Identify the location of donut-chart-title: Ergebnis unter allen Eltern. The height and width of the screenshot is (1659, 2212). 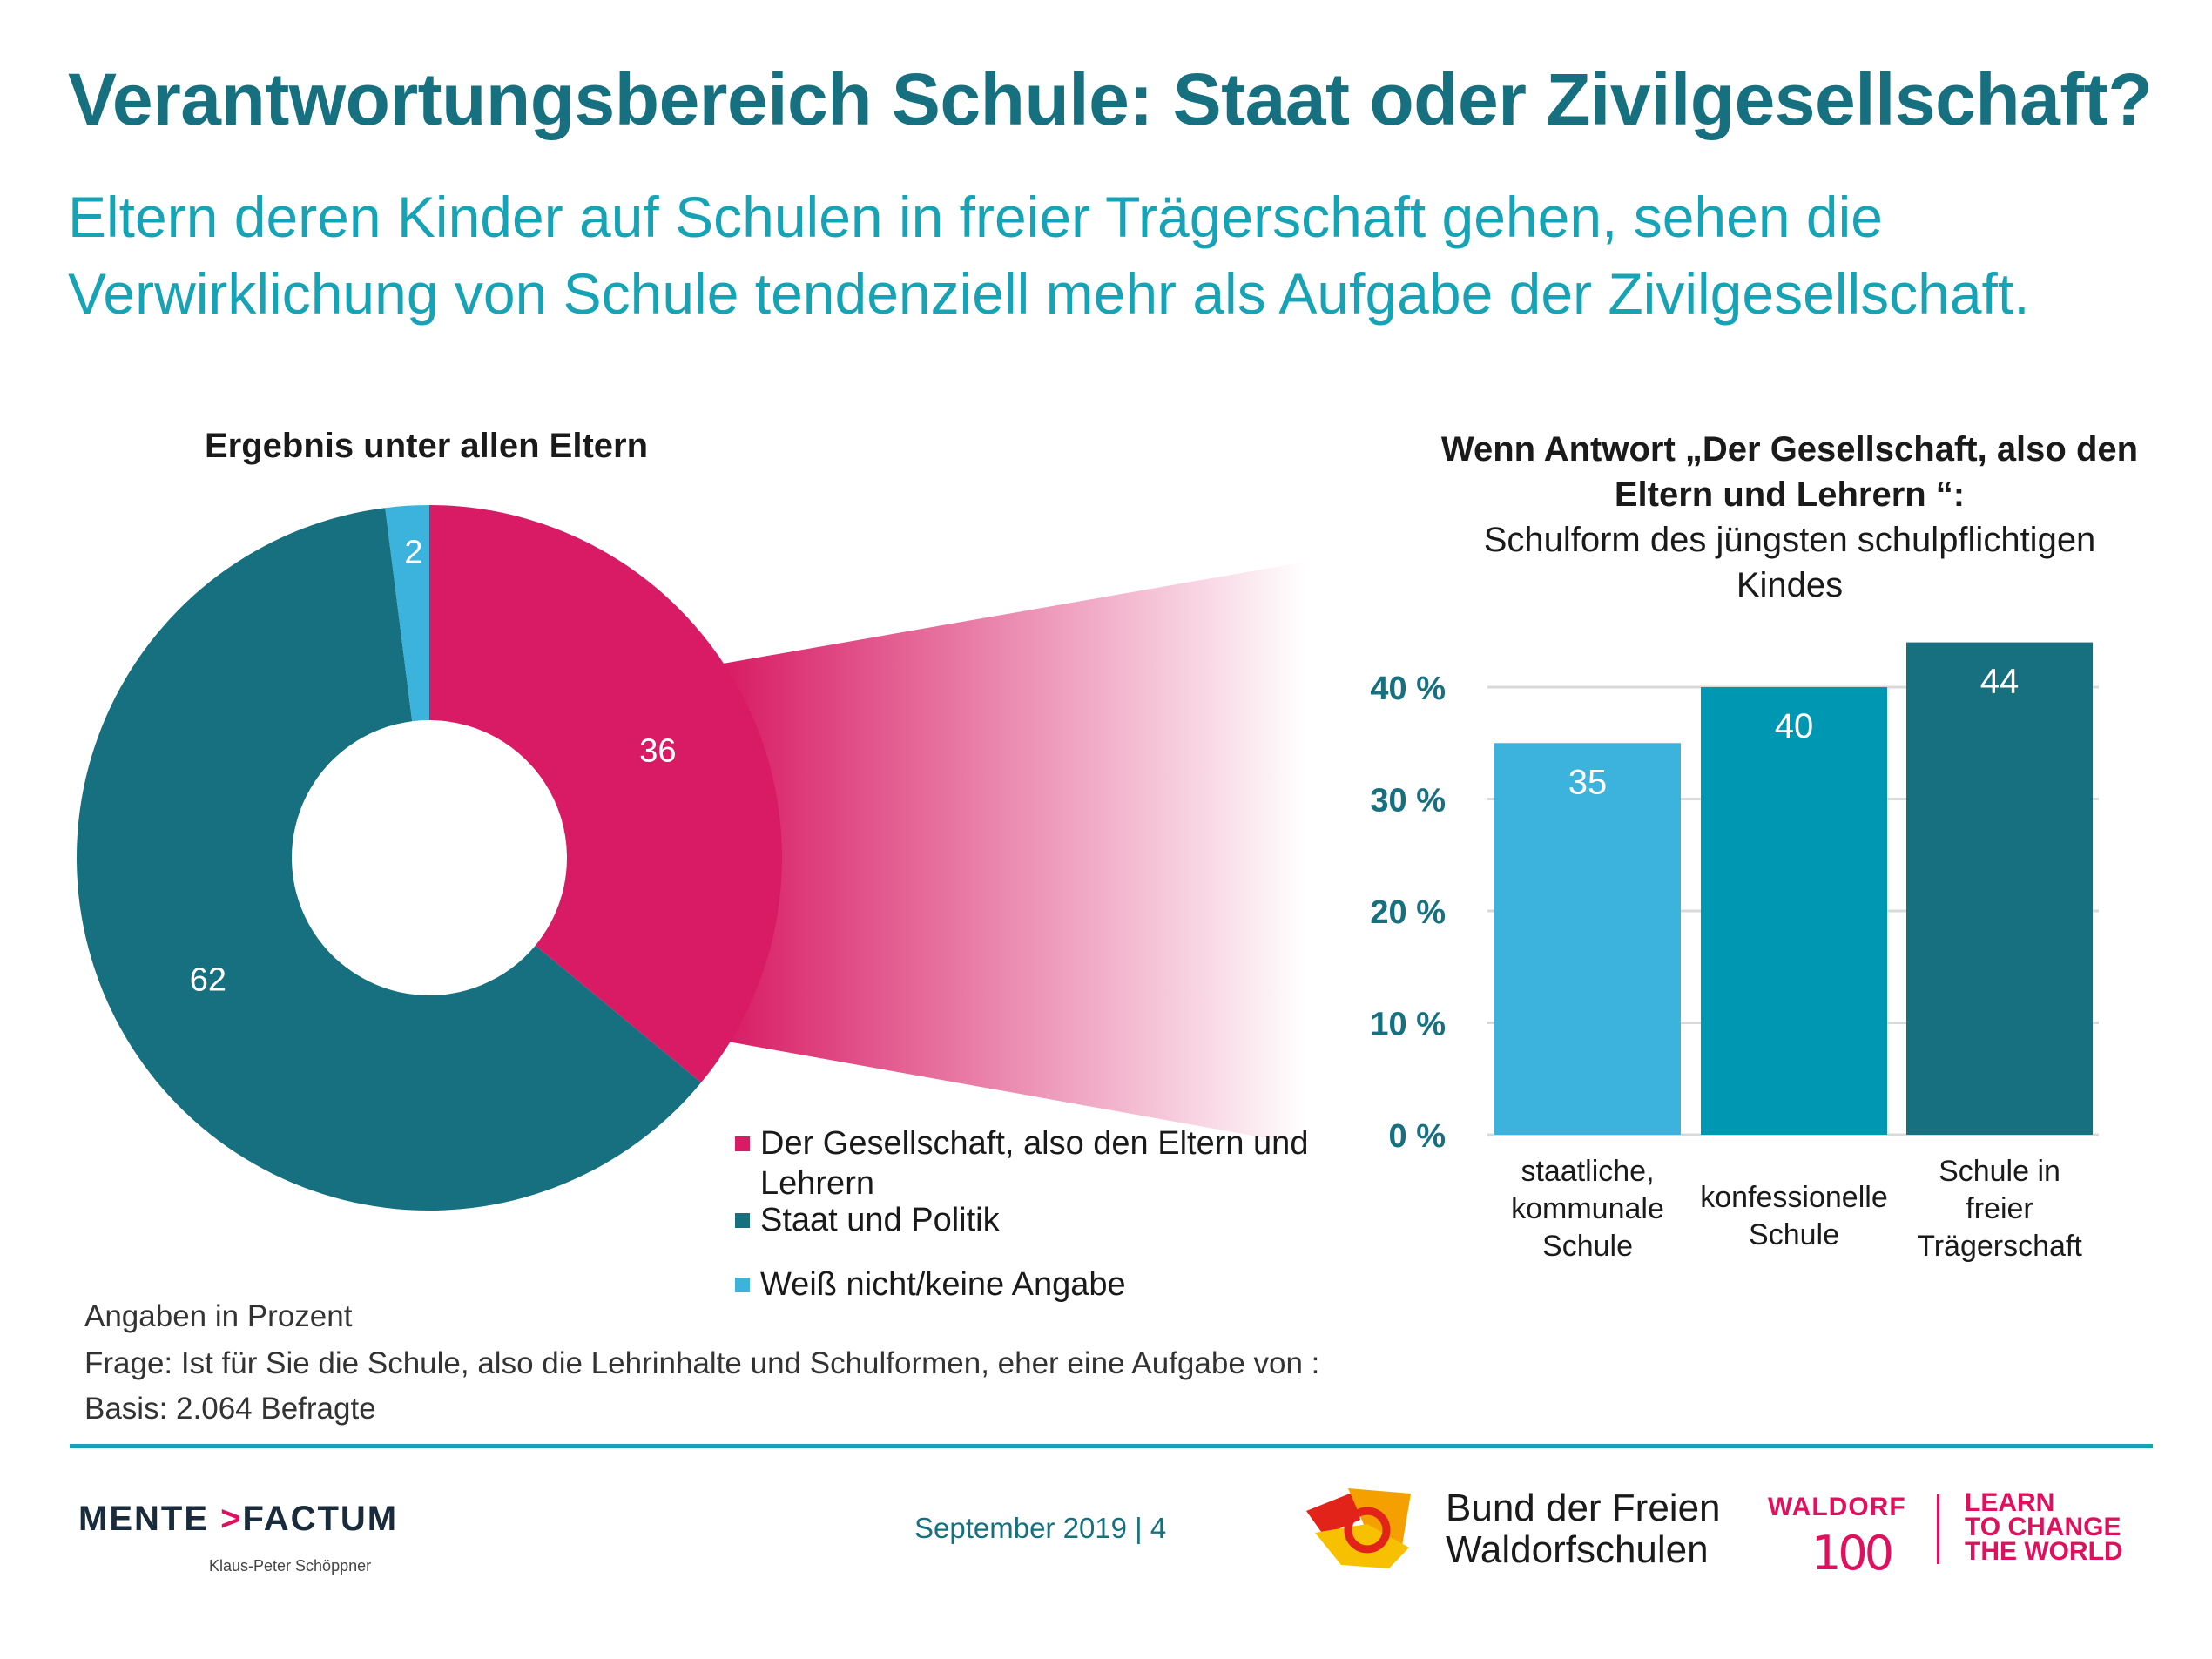
(427, 446).